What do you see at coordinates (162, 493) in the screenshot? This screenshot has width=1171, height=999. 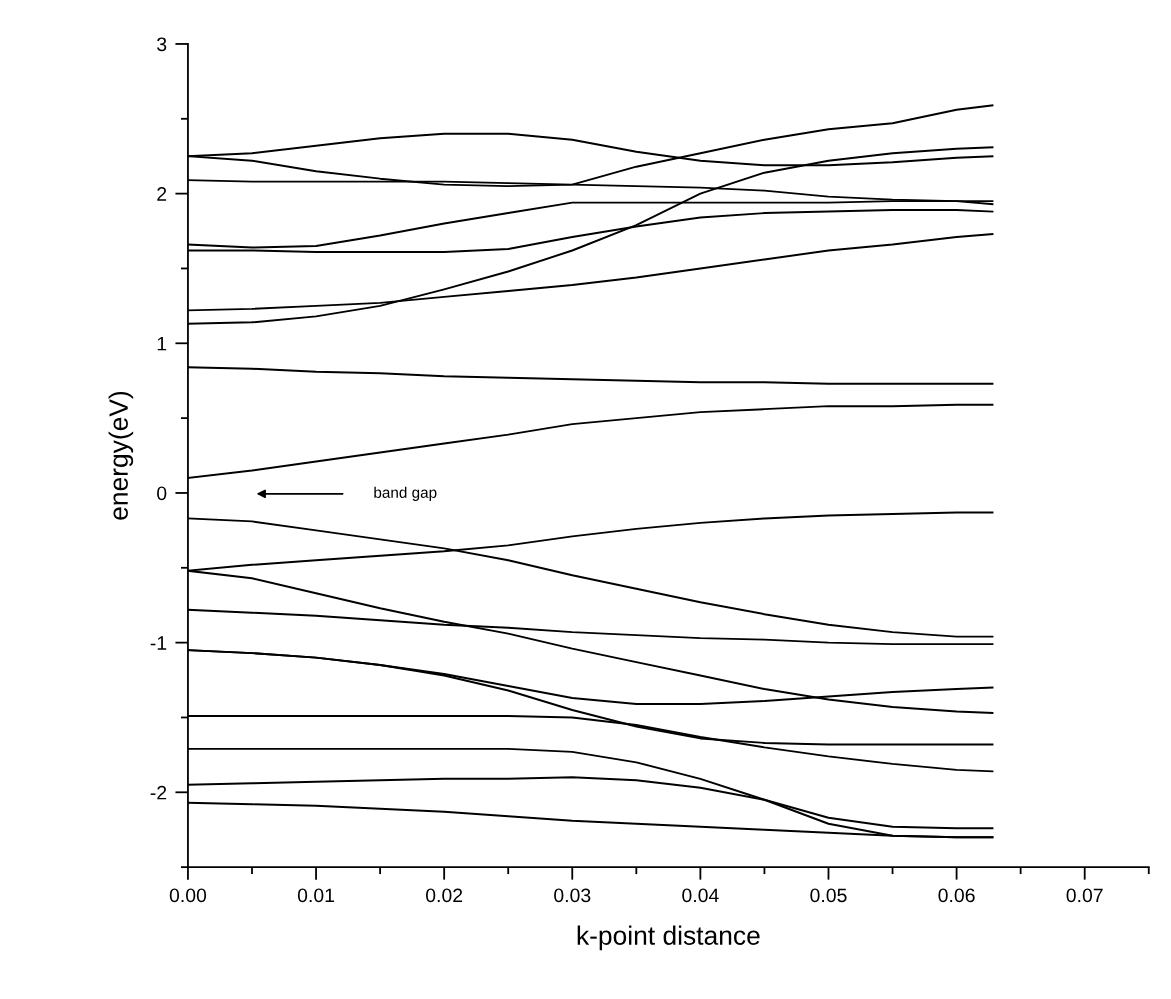 I see `y-tick-label: 0` at bounding box center [162, 493].